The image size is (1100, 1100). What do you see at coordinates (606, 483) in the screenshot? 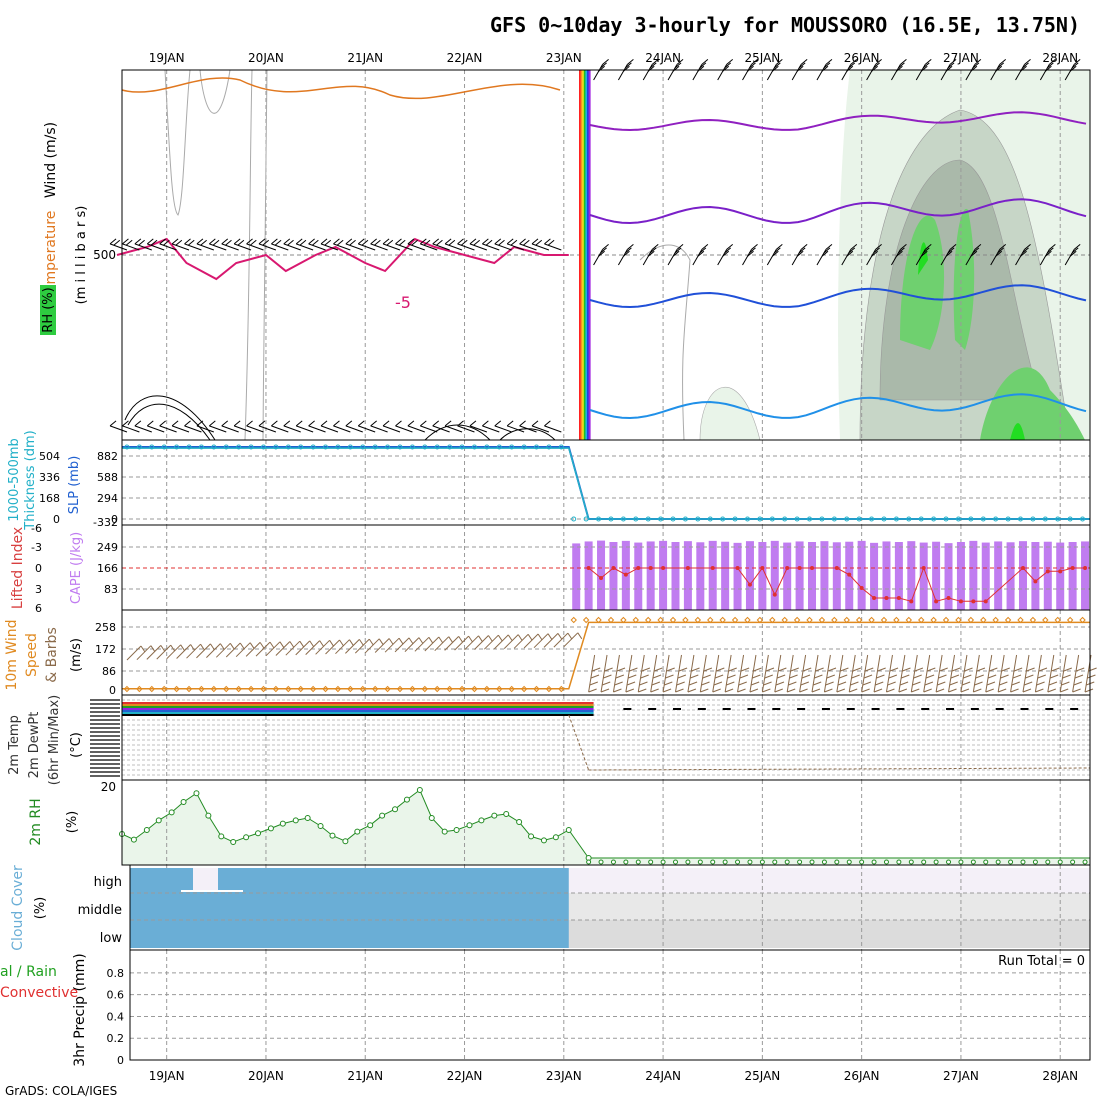
I see `slp-line` at bounding box center [606, 483].